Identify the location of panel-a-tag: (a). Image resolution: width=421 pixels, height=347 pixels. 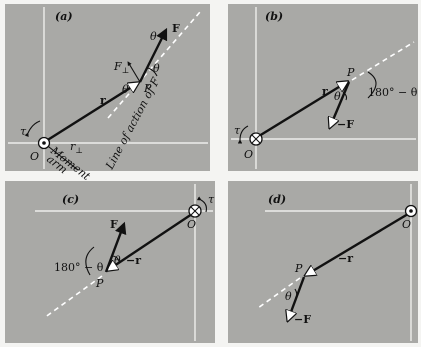
(64, 16).